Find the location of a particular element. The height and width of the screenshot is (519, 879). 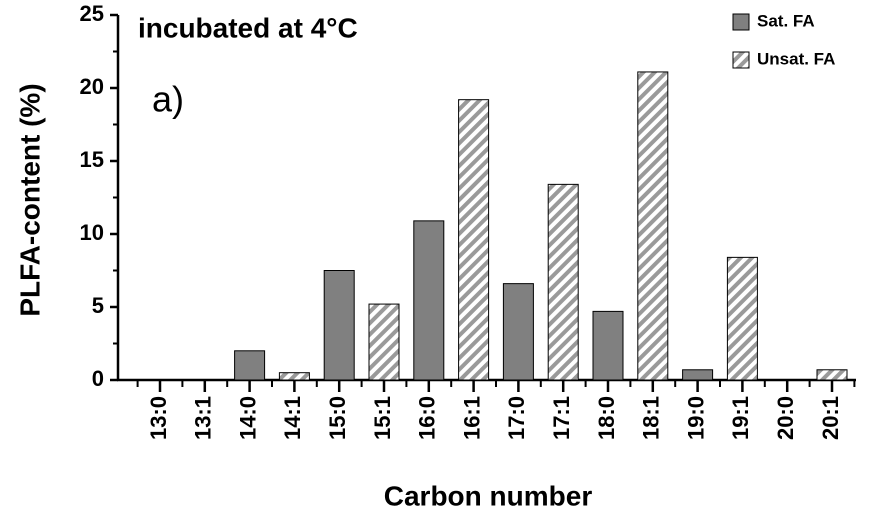

x-tick-label: 17:0 is located at coordinates (516, 418).